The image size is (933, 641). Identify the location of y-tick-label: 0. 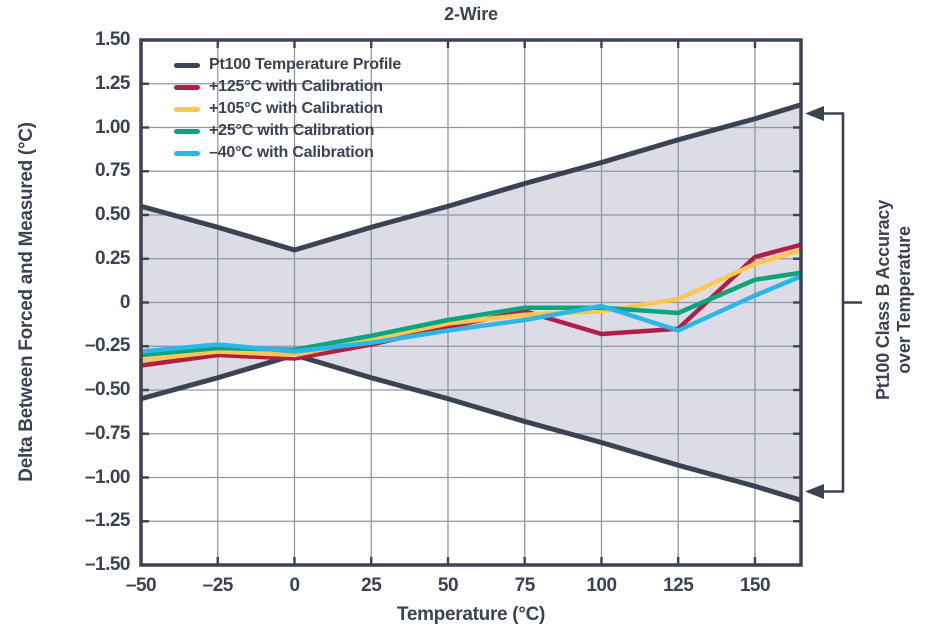
(125, 302).